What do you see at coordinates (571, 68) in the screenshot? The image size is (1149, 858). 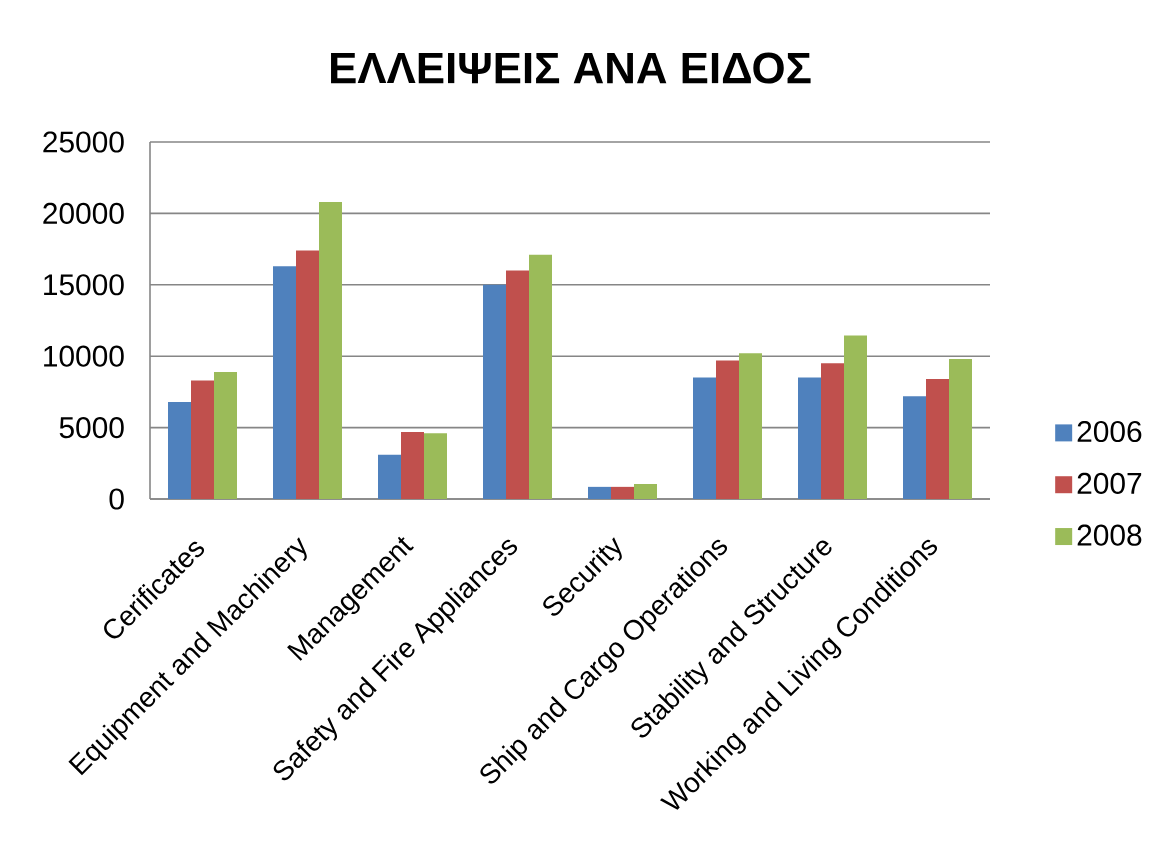 I see `chart-title: ΕΛΛΕΙΨΕΙΣ ΑΝΑ ΕΙΔΟΣ` at bounding box center [571, 68].